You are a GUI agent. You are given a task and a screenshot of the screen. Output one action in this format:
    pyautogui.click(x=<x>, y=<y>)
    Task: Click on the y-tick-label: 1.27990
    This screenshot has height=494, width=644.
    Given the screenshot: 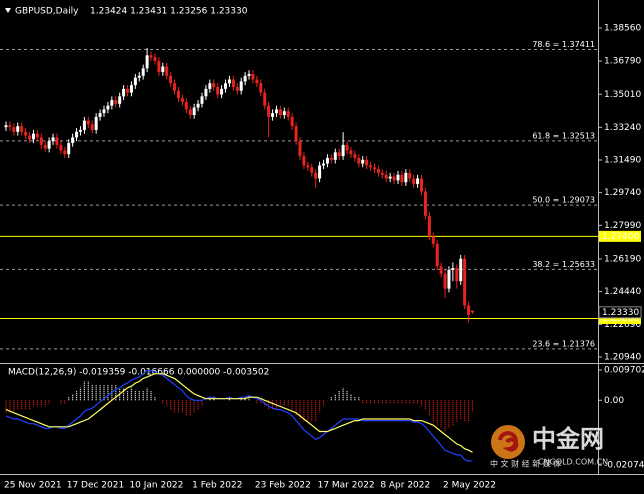 What is the action you would take?
    pyautogui.click(x=622, y=226)
    